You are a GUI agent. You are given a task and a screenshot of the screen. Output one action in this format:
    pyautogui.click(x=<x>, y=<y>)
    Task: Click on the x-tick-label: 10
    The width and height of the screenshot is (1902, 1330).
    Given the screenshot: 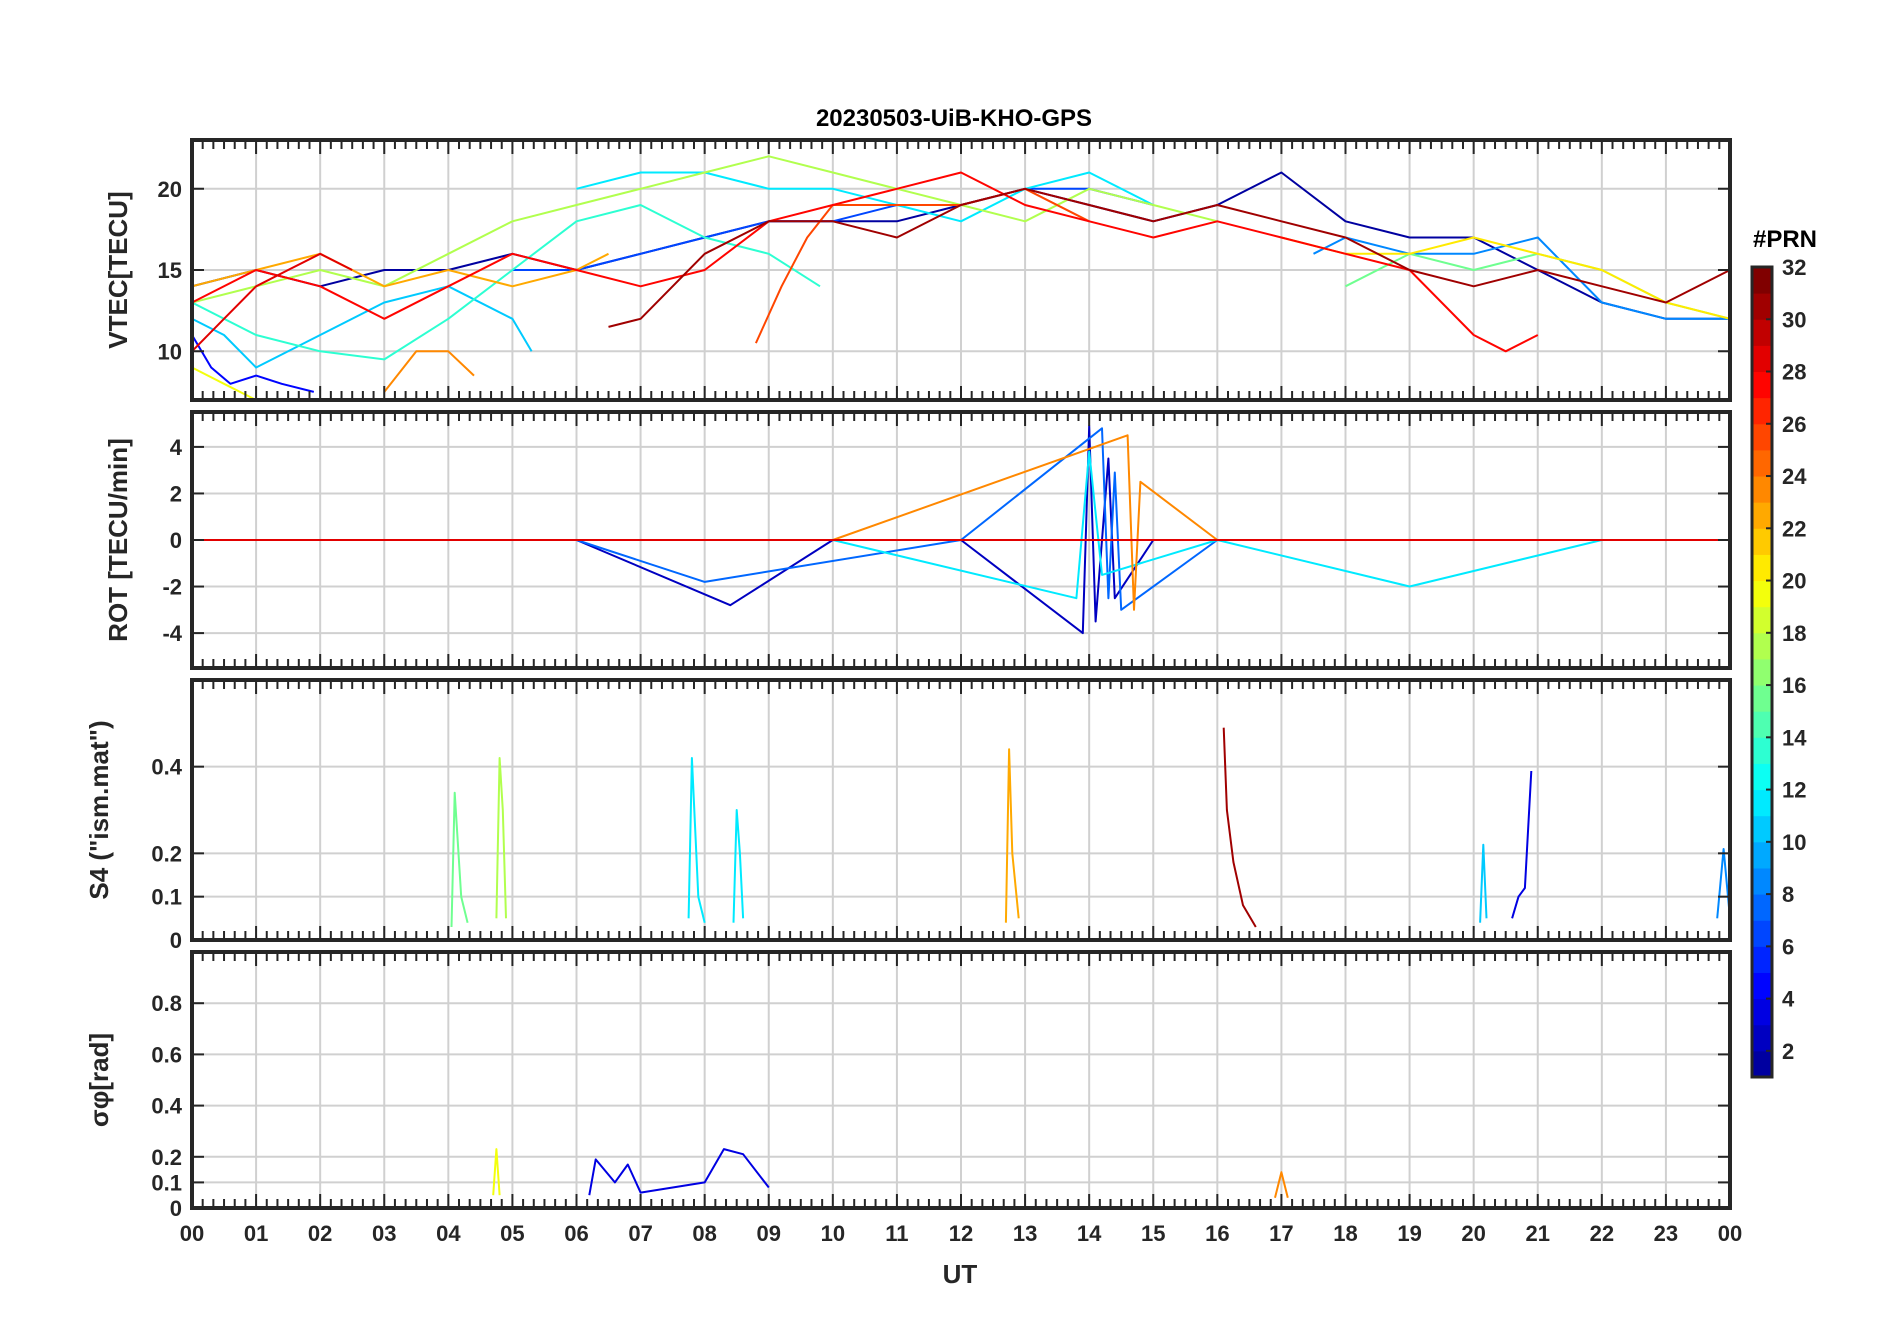 What is the action you would take?
    pyautogui.click(x=833, y=1233)
    